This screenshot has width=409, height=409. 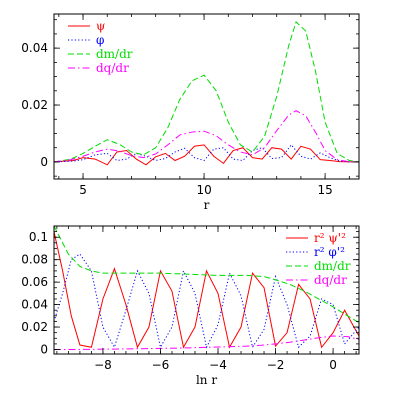 I want to click on x-tick-label: −8, so click(x=103, y=365).